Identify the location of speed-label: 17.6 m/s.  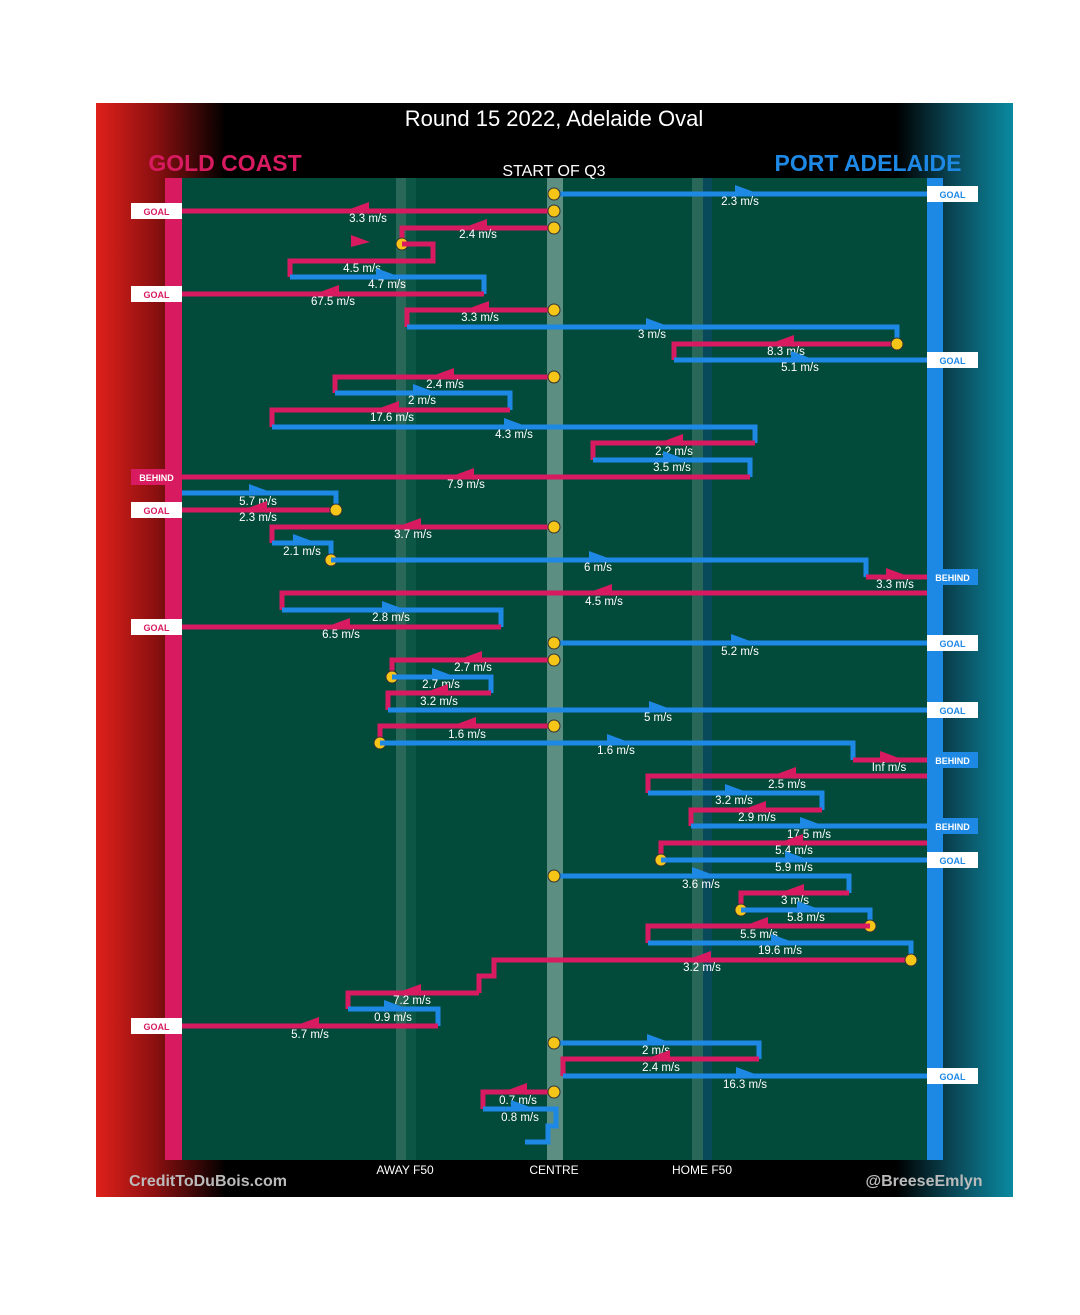
(392, 418).